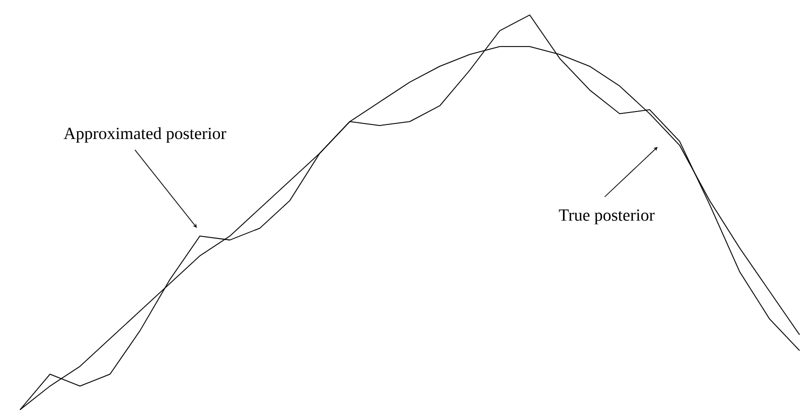  I want to click on annotation: Approximated posterior, so click(145, 135).